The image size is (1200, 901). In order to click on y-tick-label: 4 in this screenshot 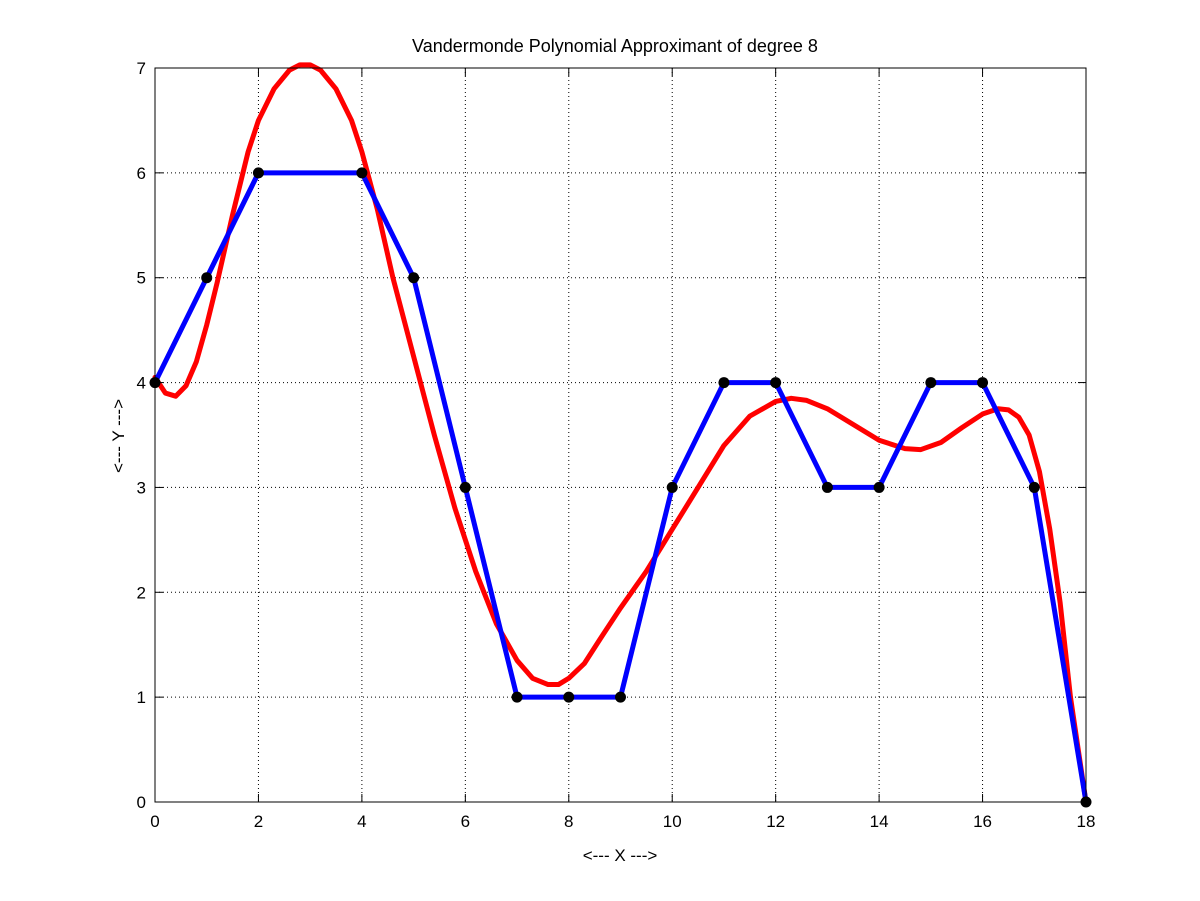, I will do `click(141, 383)`.